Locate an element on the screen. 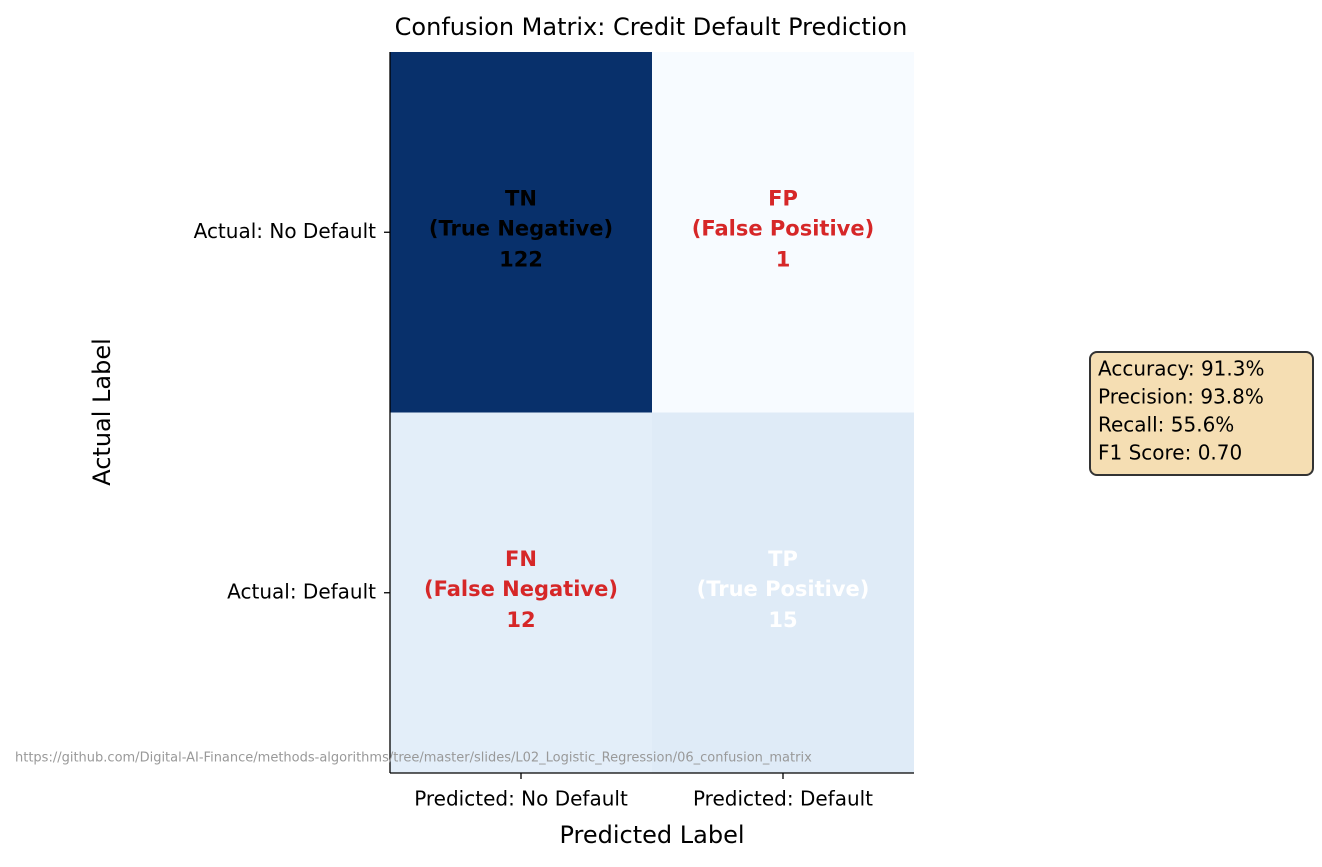 Image resolution: width=1322 pixels, height=867 pixels. cell-abbr: FN is located at coordinates (521, 559).